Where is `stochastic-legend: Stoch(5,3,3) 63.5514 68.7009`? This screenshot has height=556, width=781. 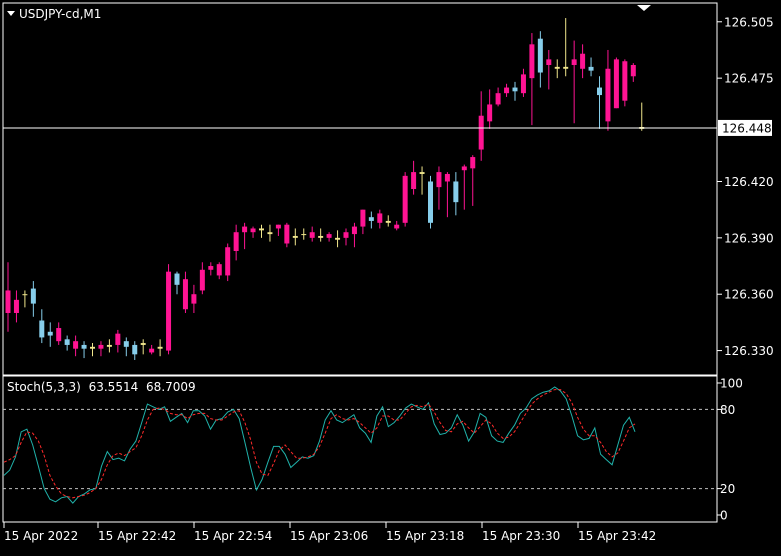
stochastic-legend: Stoch(5,3,3) 63.5514 68.7009 is located at coordinates (101, 387).